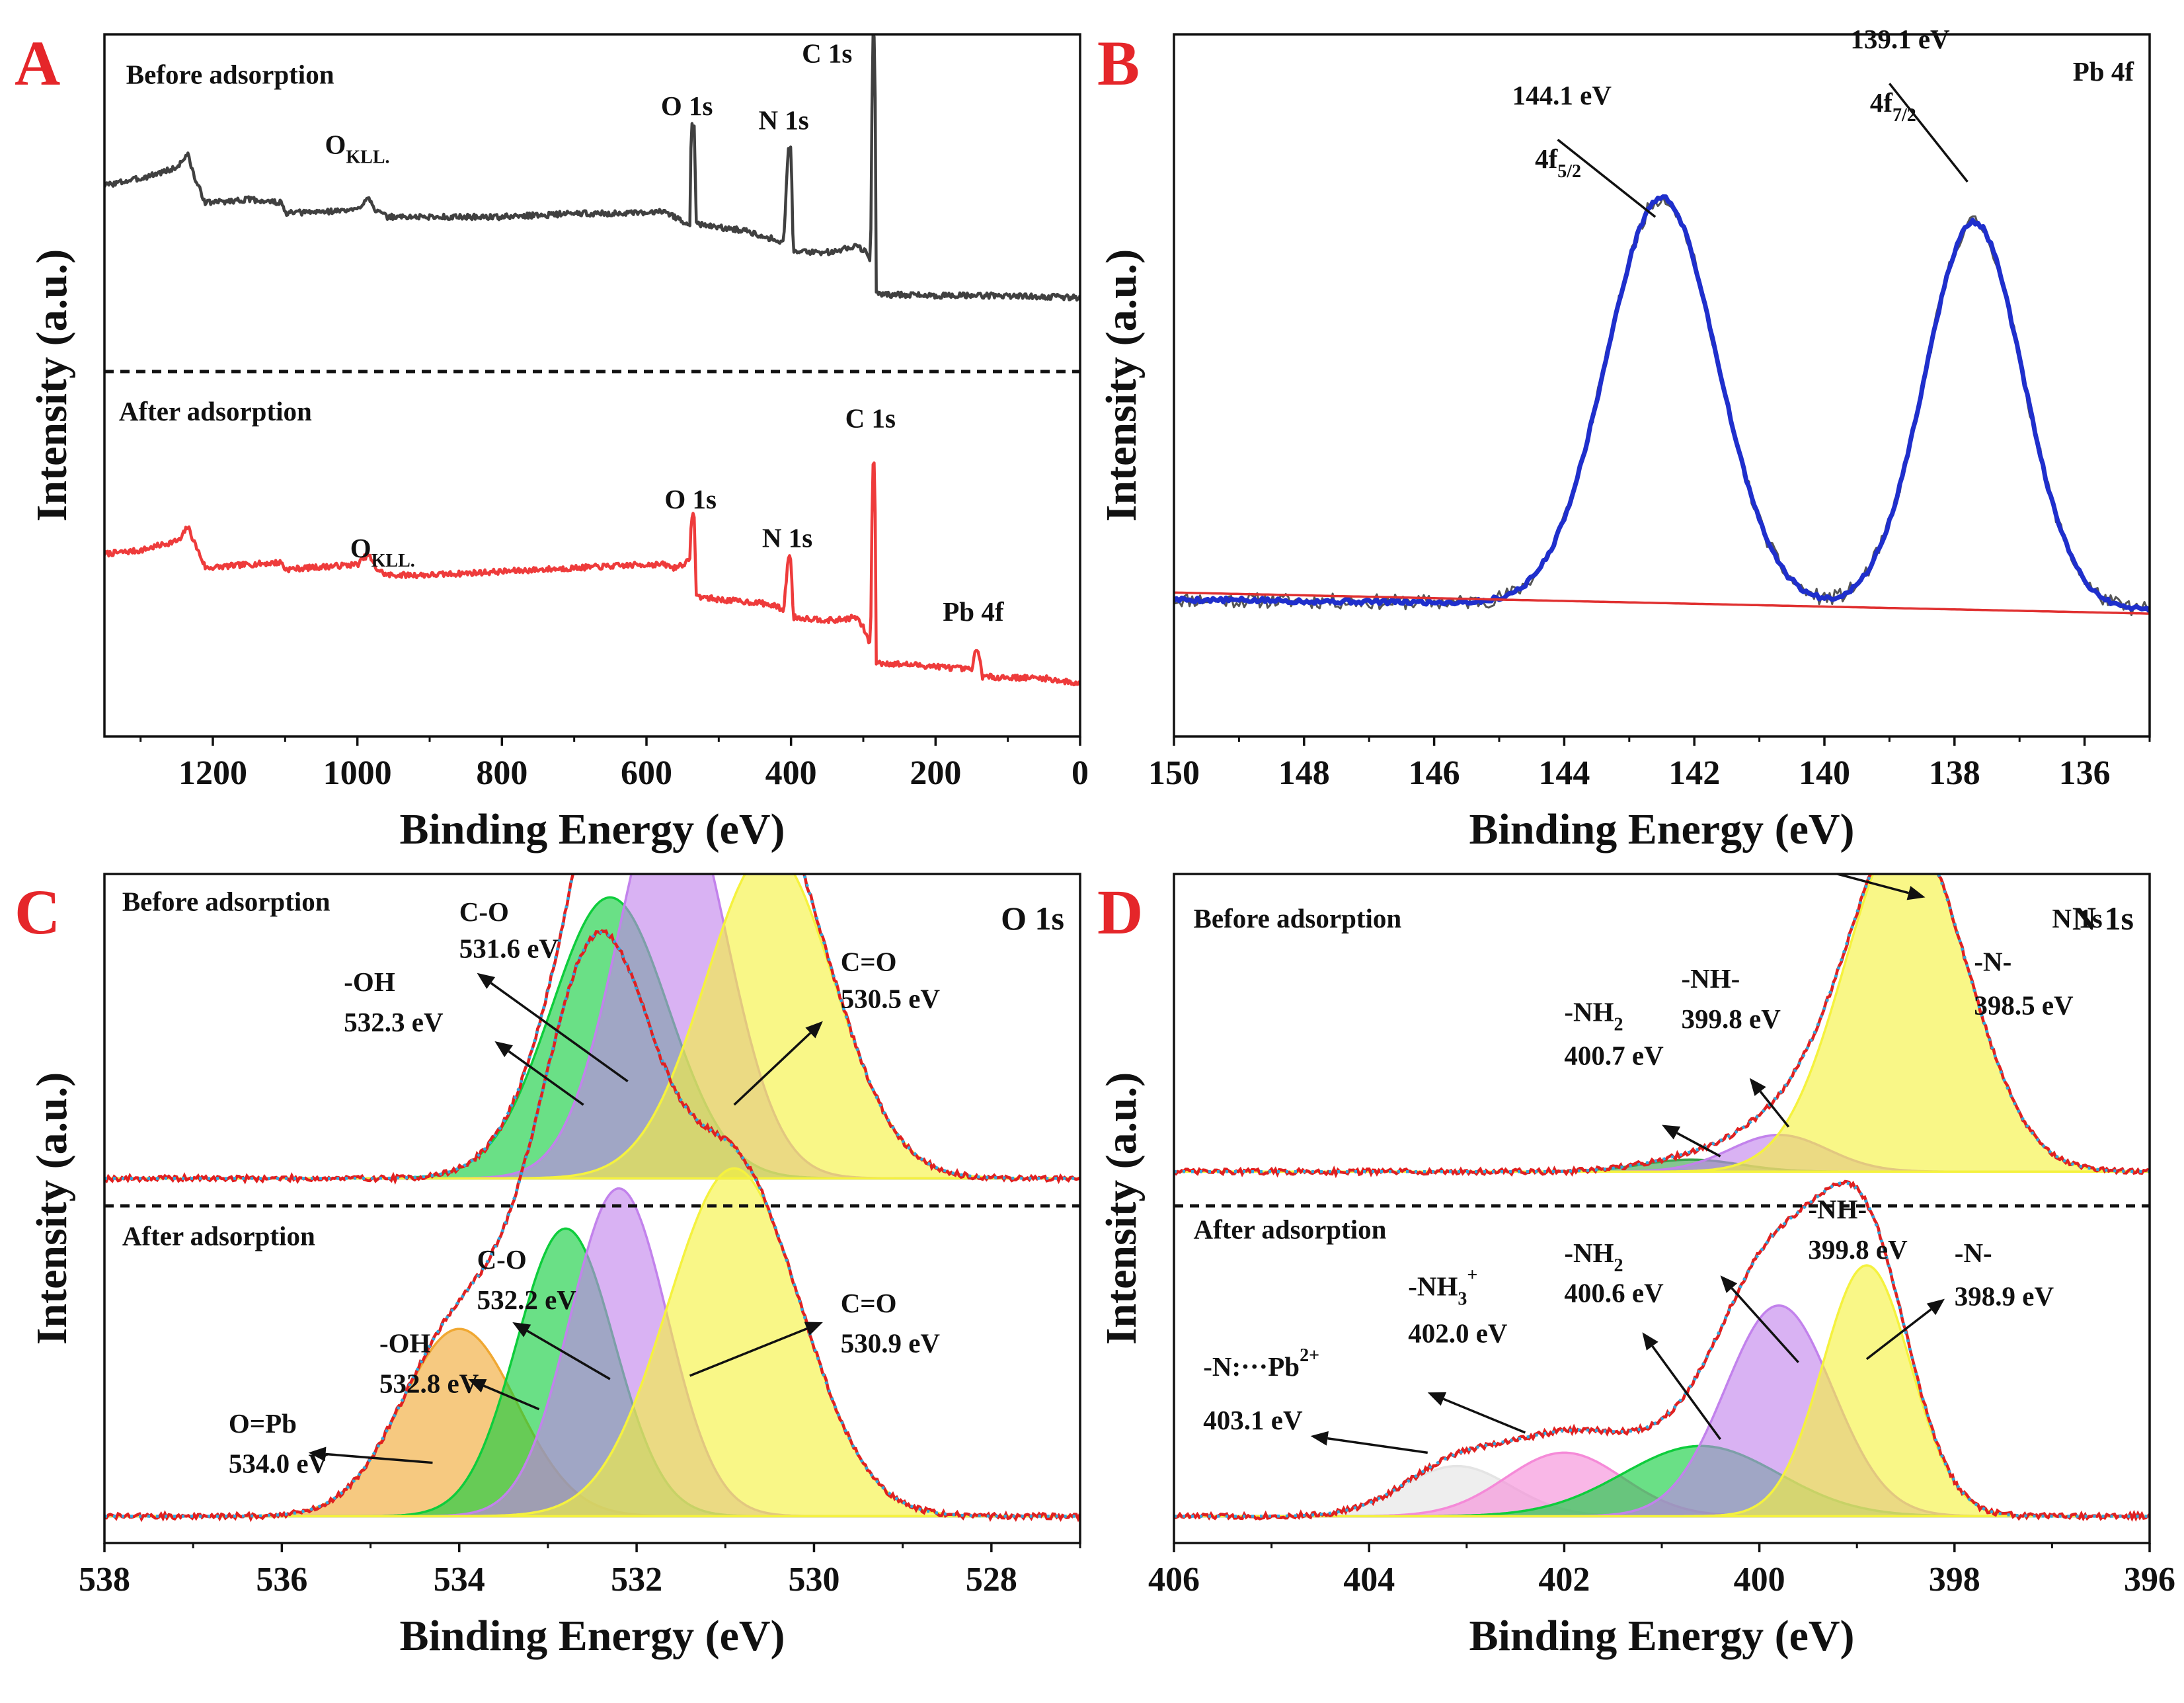 The height and width of the screenshot is (1703, 2184). Describe the element at coordinates (2085, 773) in the screenshot. I see `x-tick-label: 136` at that location.